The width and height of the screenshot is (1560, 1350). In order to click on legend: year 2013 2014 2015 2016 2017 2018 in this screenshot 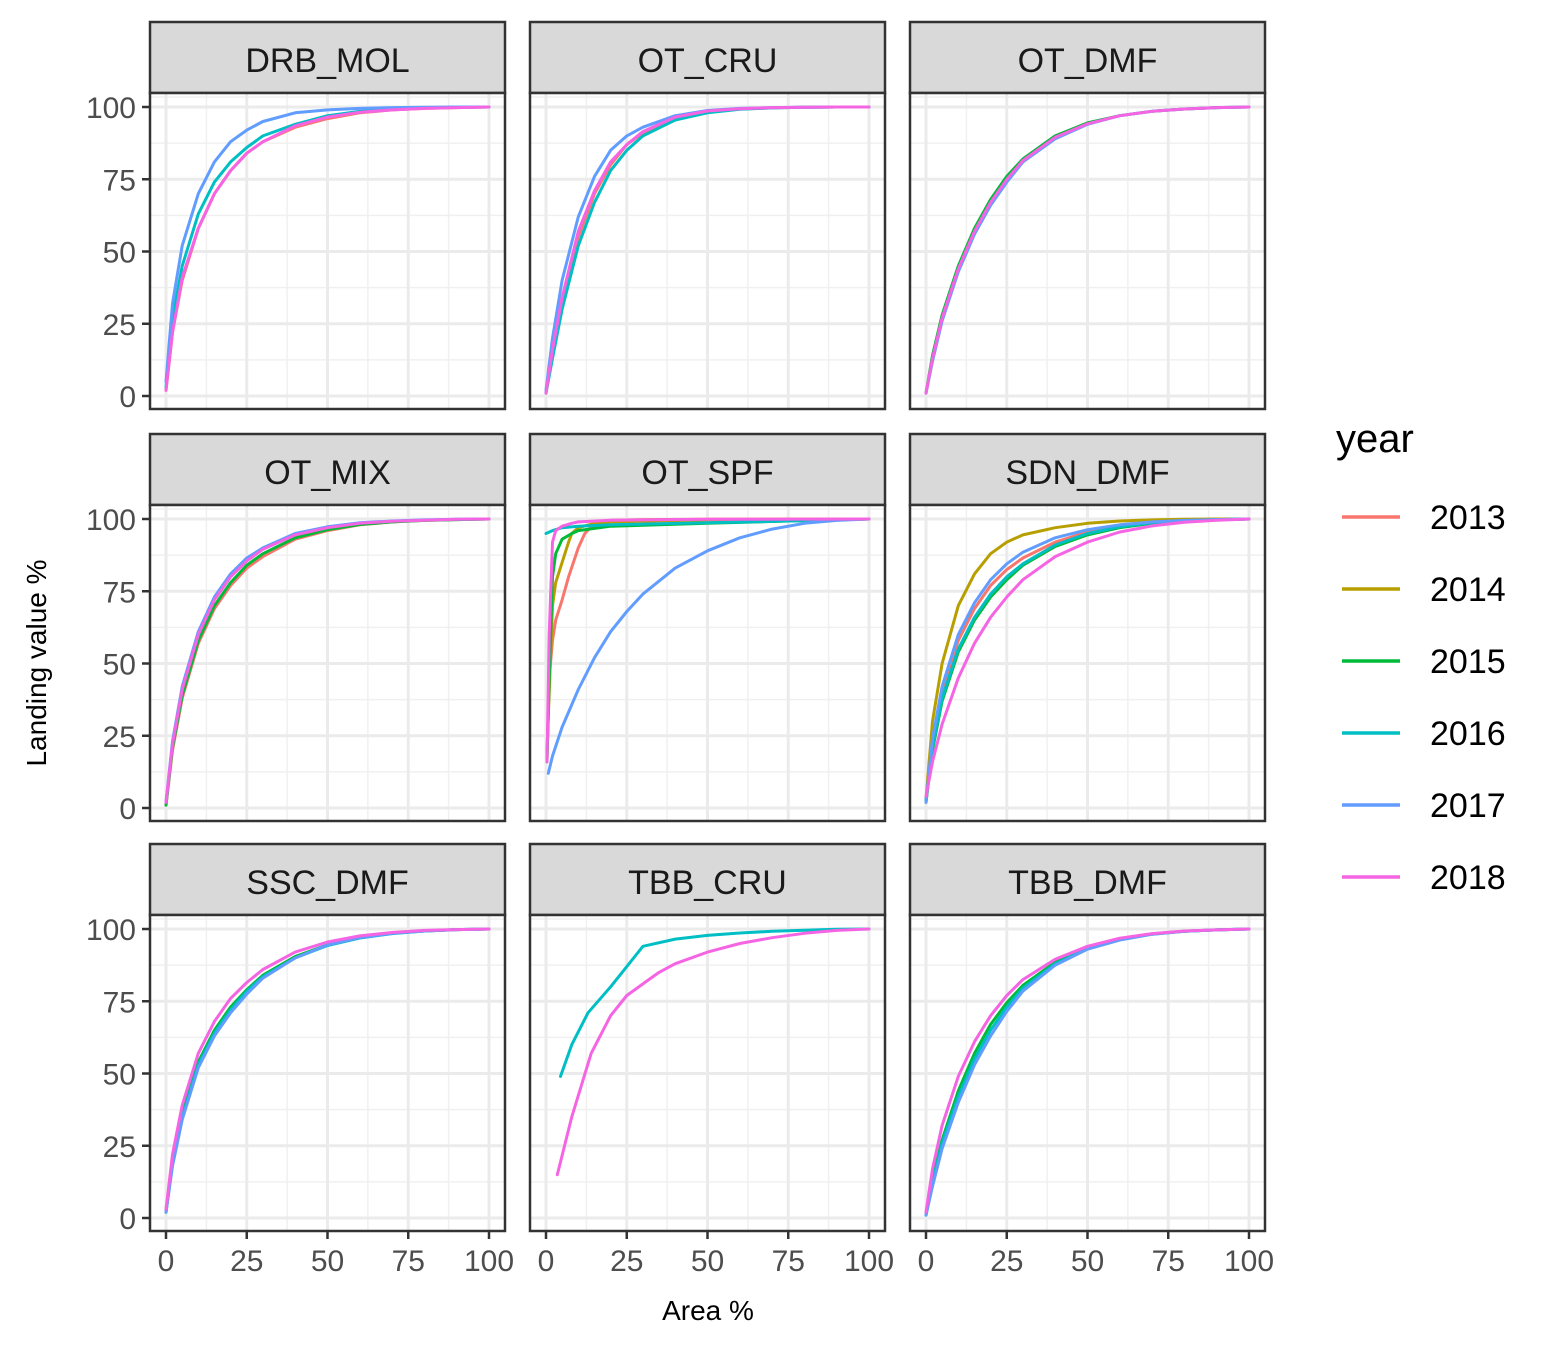, I will do `click(1421, 657)`.